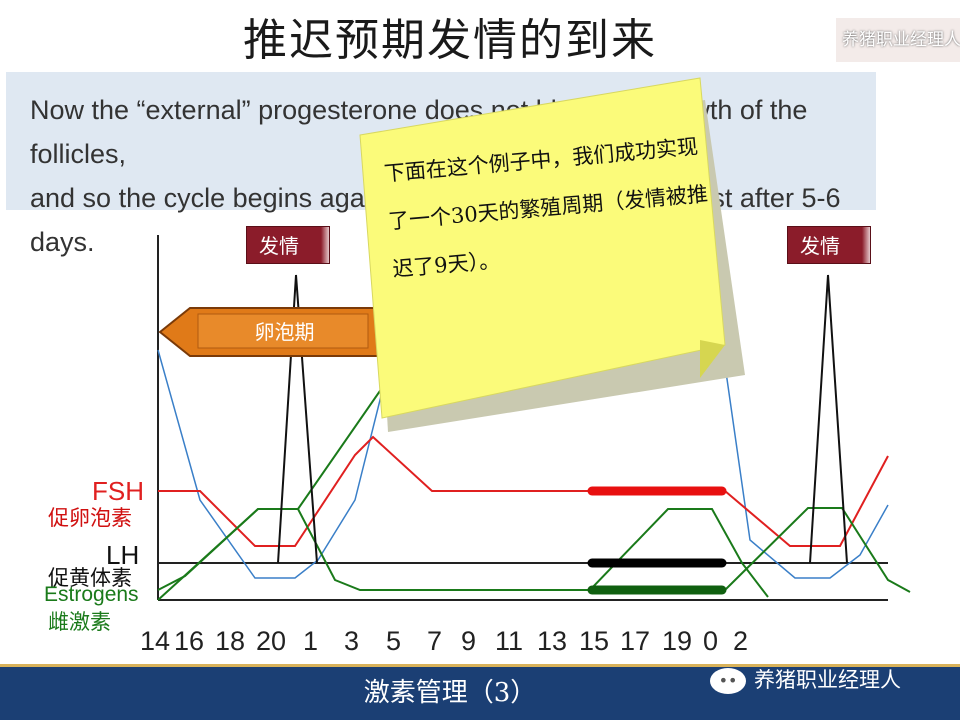 The image size is (960, 720). Describe the element at coordinates (827, 680) in the screenshot. I see `watermark-bottom-text: 养猪职业经理人` at that location.